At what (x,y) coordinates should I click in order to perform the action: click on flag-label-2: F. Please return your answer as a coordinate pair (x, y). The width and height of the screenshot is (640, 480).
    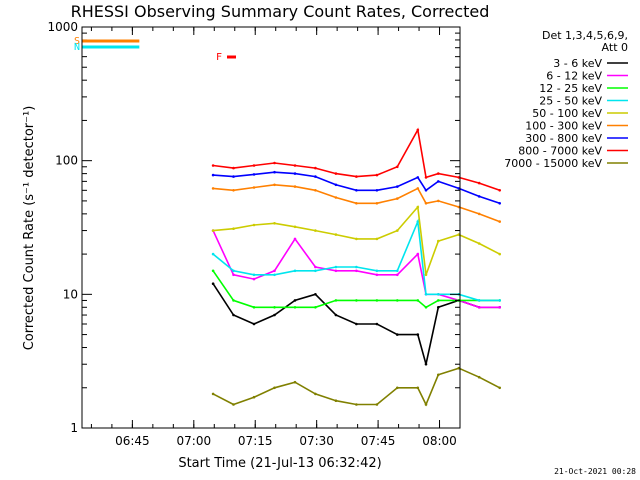
    Looking at the image, I should click on (219, 57).